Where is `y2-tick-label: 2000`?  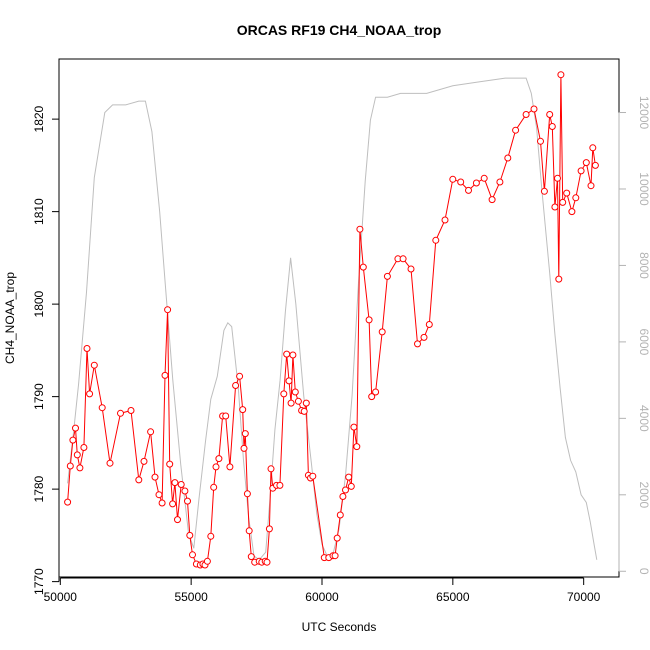 y2-tick-label: 2000 is located at coordinates (643, 494).